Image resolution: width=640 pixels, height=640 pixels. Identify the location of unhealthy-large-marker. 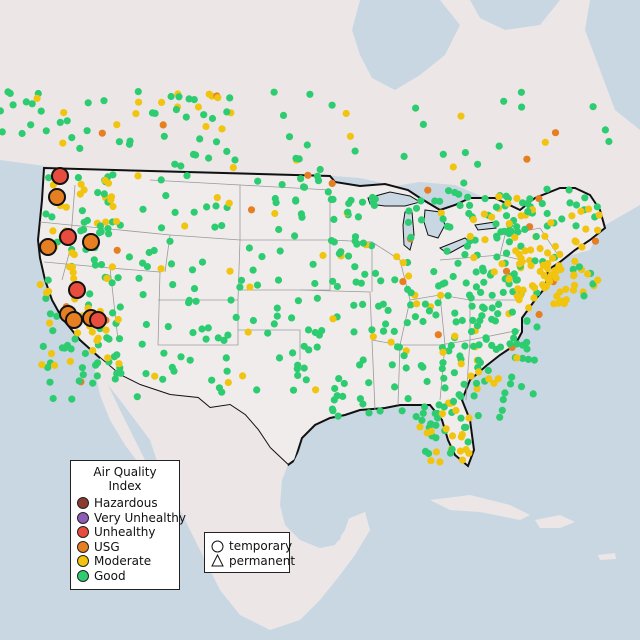
(68, 237).